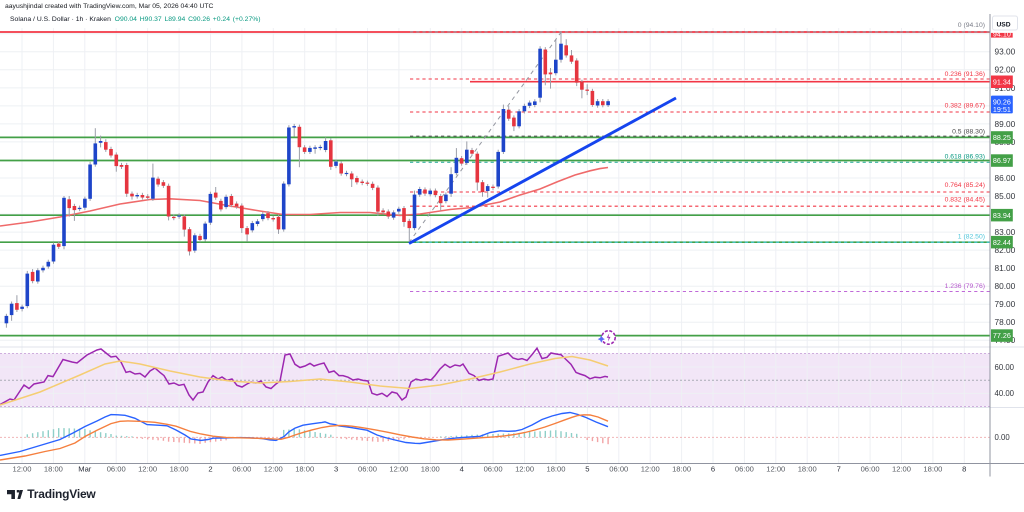 The width and height of the screenshot is (1024, 512). What do you see at coordinates (965, 105) in the screenshot?
I see `svg-text: 0.382 (89.67)` at bounding box center [965, 105].